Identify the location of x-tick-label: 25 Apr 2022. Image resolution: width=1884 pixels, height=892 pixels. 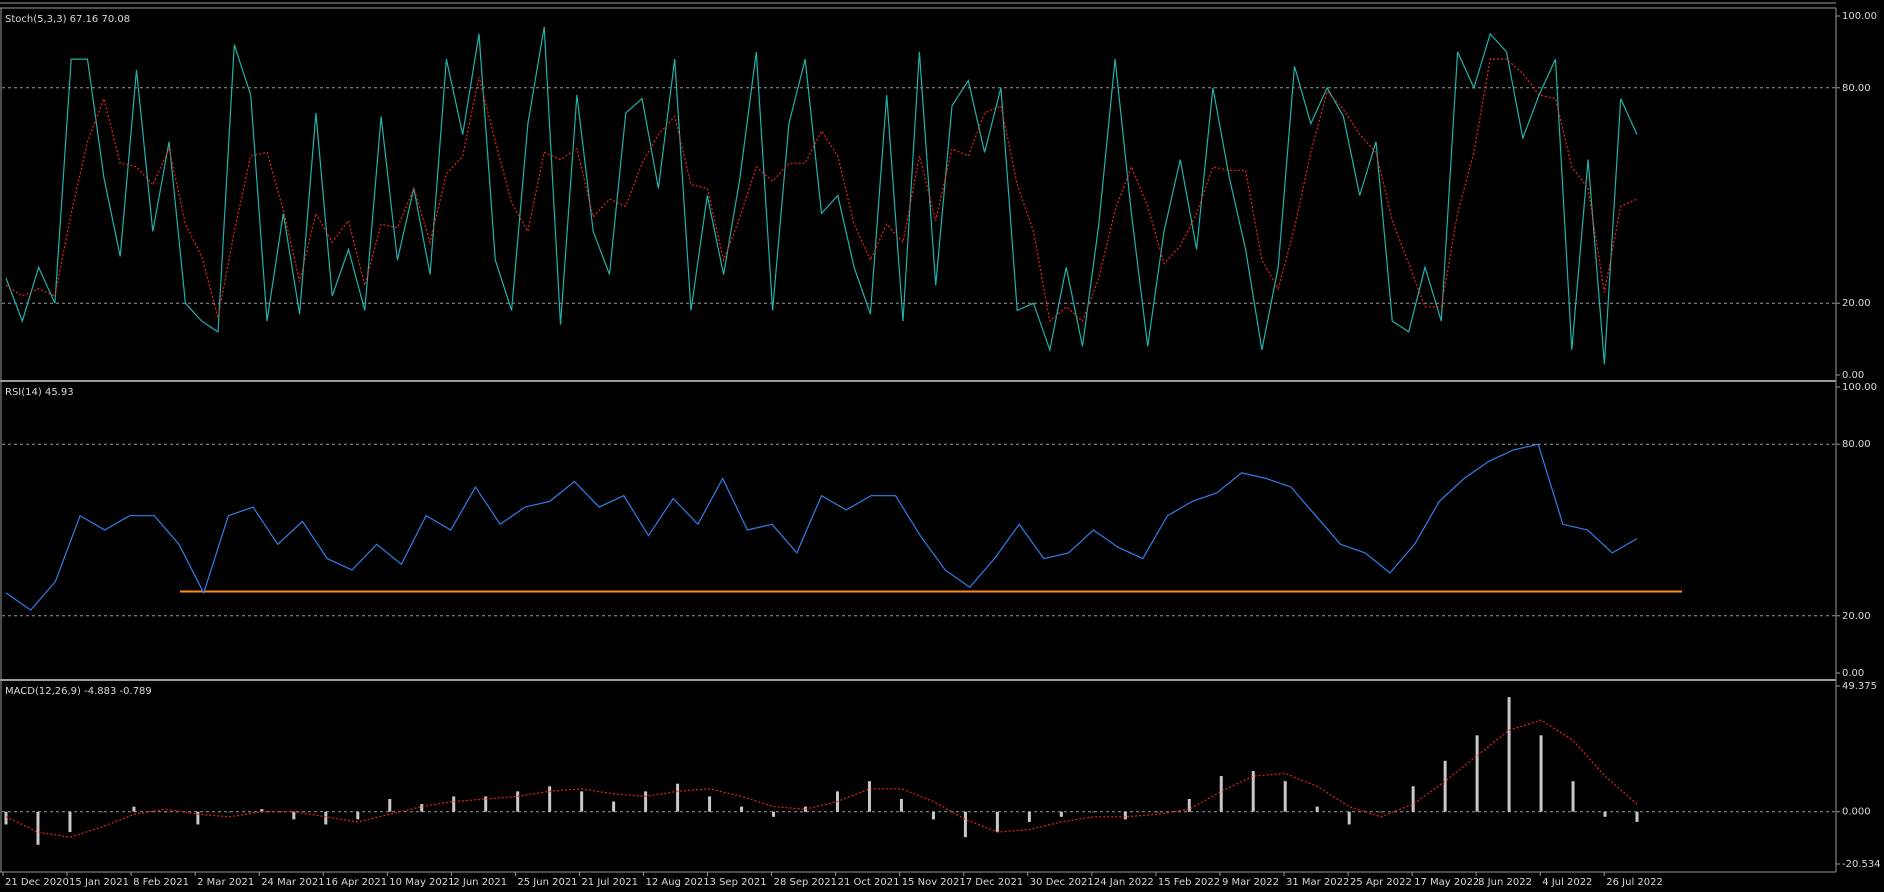
(1381, 882).